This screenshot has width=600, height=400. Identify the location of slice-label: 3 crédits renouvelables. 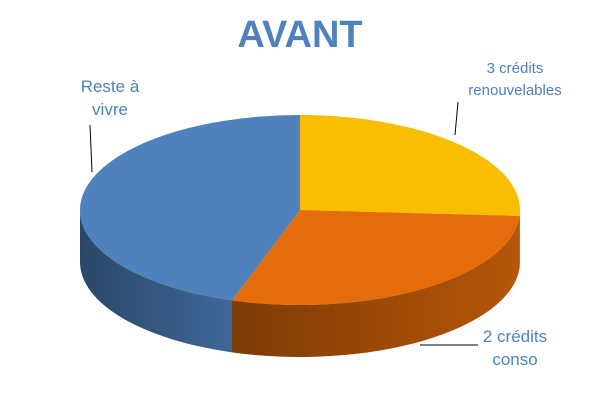
(515, 79).